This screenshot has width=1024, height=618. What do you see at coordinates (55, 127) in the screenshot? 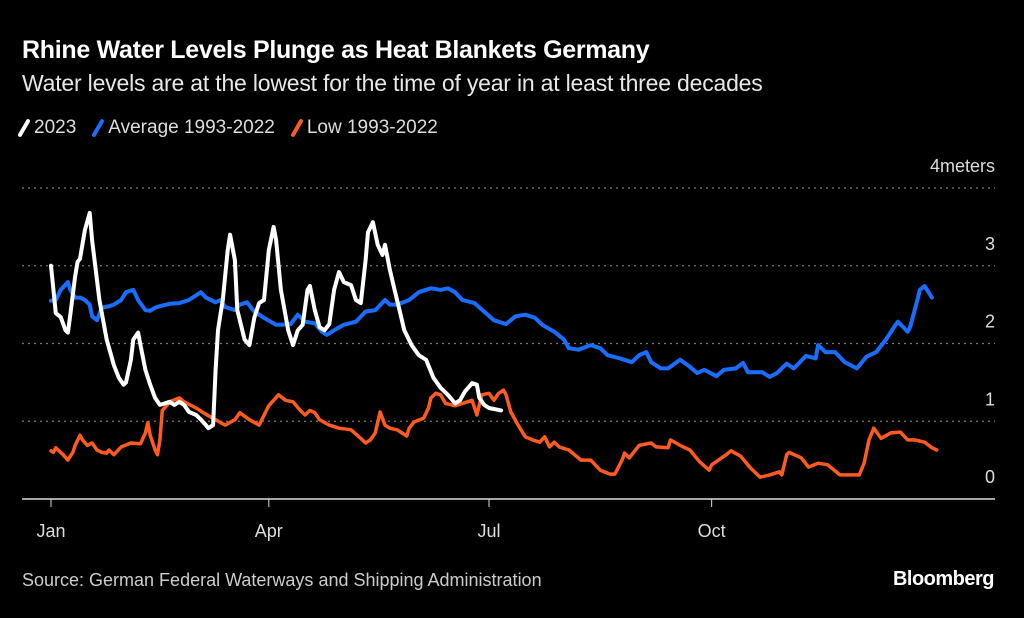
I see `legend-label-2023: 2023` at bounding box center [55, 127].